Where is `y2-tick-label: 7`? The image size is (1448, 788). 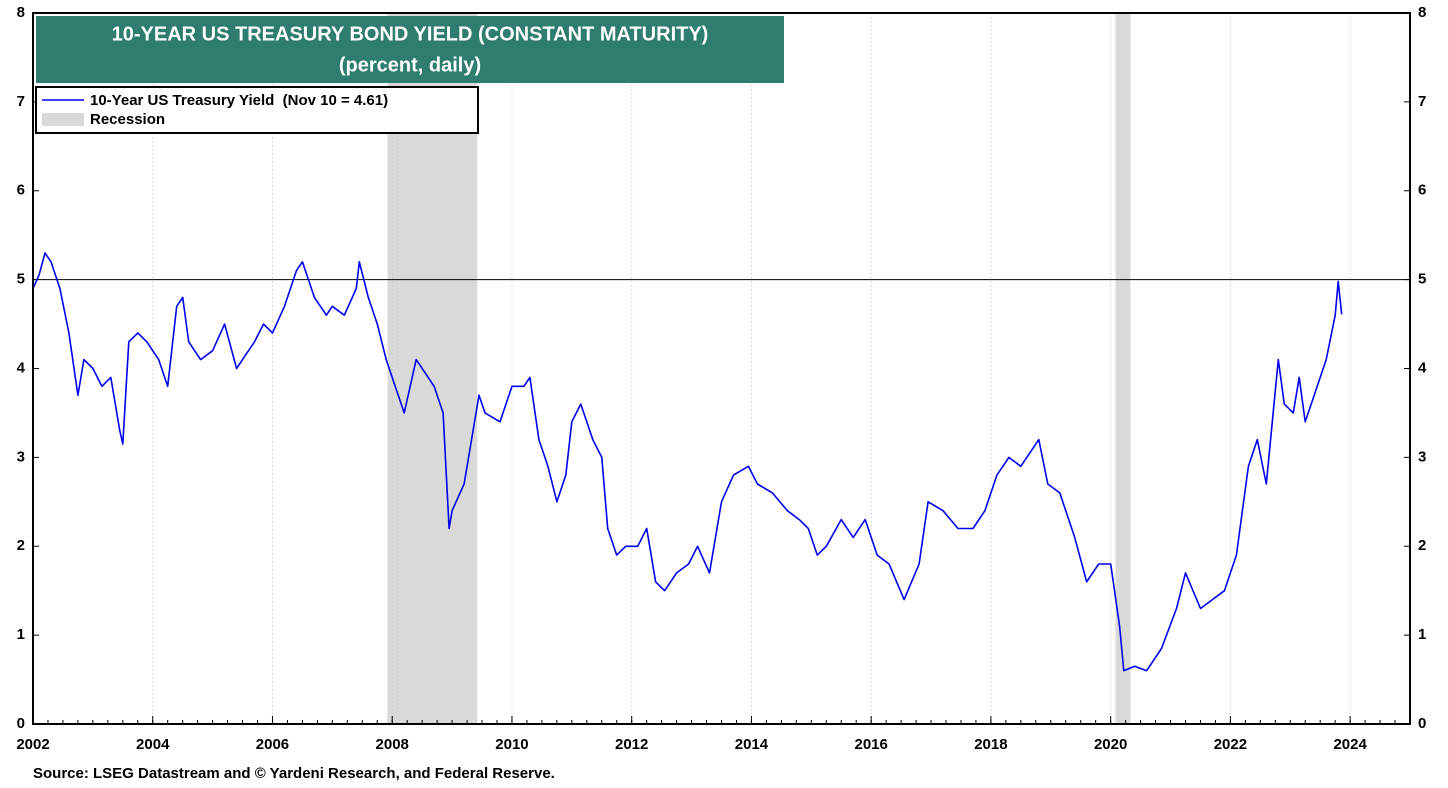
y2-tick-label: 7 is located at coordinates (1422, 101).